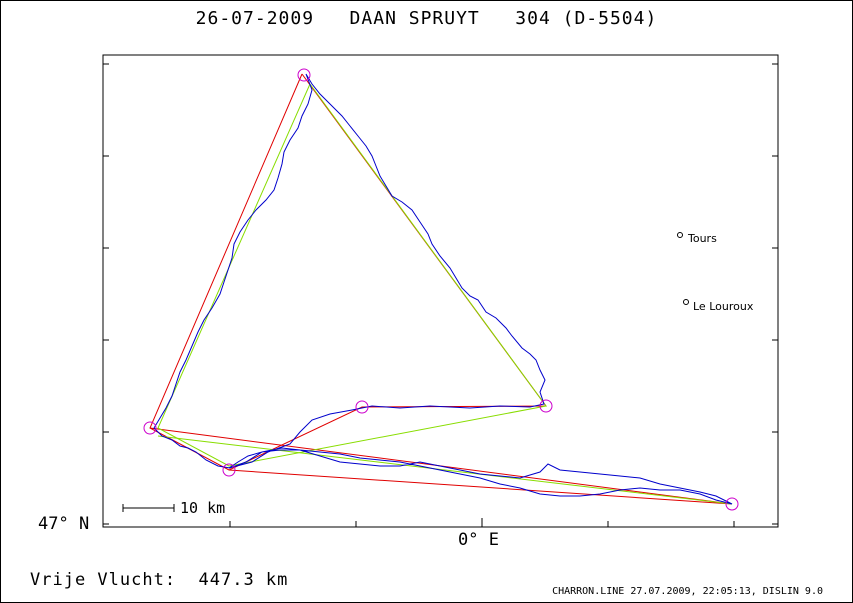  What do you see at coordinates (686, 302) in the screenshot?
I see `place-marker-le-louroux` at bounding box center [686, 302].